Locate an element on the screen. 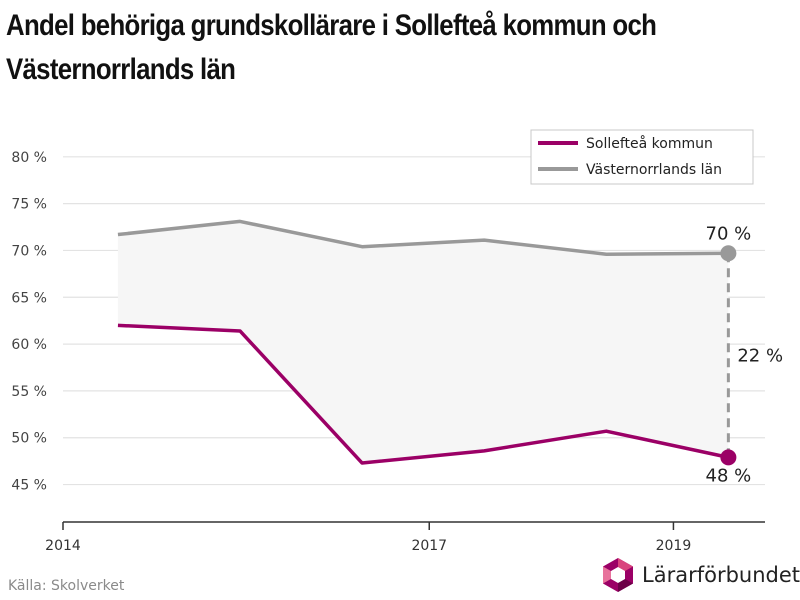 Image resolution: width=800 pixels, height=600 pixels. y-tick-label: 60 % is located at coordinates (29, 345).